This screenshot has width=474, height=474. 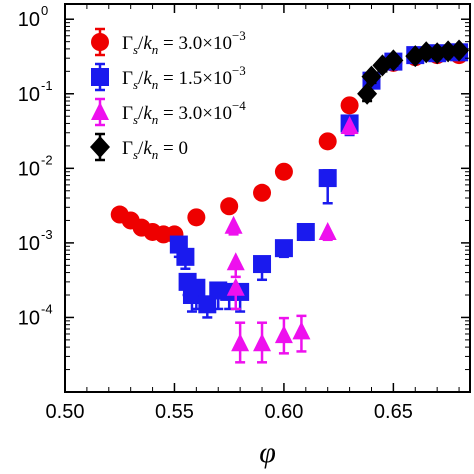 I want to click on legend-marker-diamond, so click(x=100, y=147).